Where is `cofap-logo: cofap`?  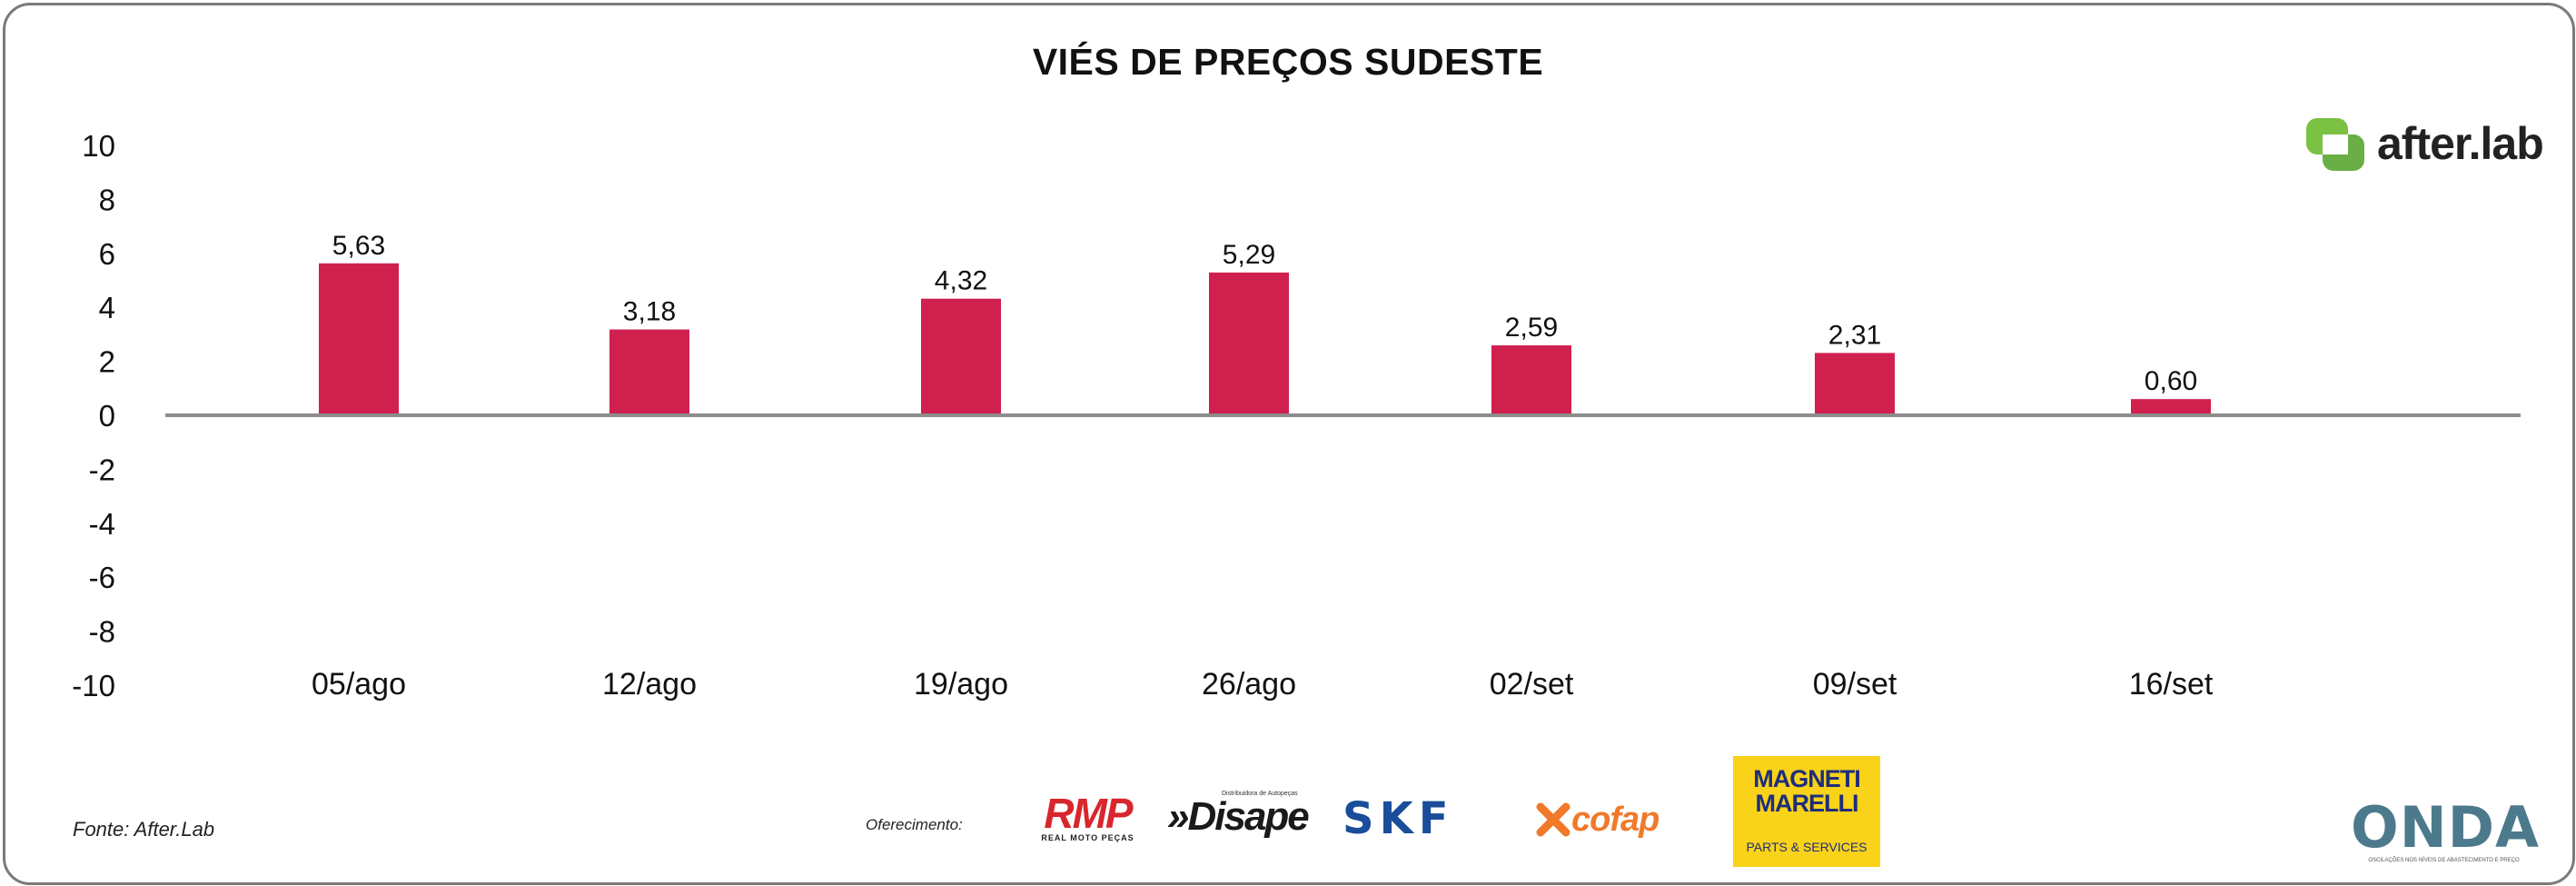 cofap-logo: cofap is located at coordinates (1619, 820).